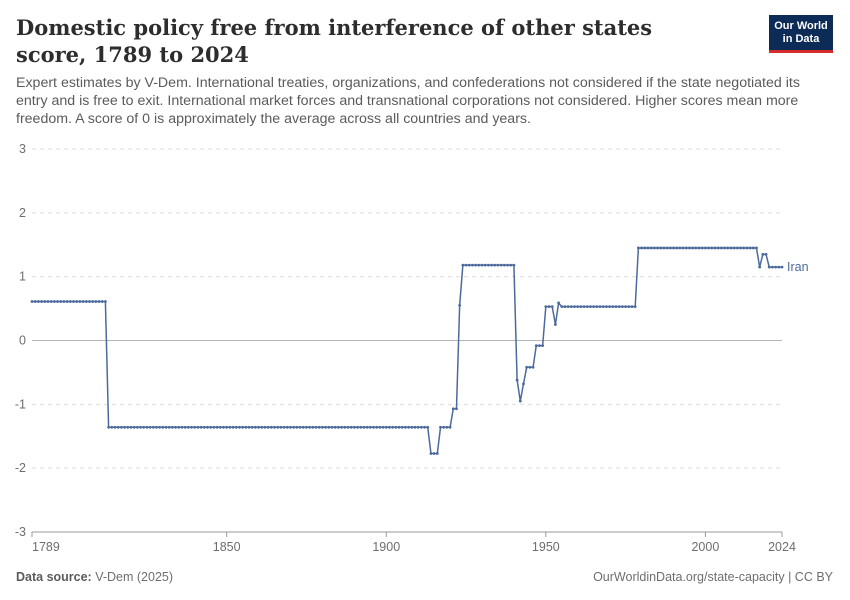 This screenshot has height=600, width=850. Describe the element at coordinates (546, 547) in the screenshot. I see `x-tick-label: 1950` at that location.